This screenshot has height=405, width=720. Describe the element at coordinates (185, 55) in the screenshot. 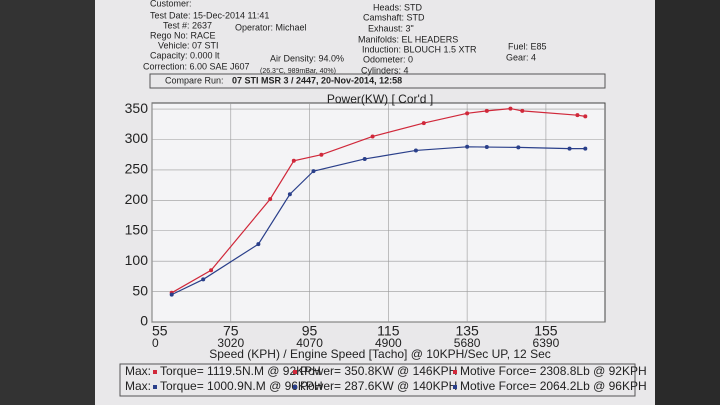

I see `field: Capacity: 0.000 lt` at that location.